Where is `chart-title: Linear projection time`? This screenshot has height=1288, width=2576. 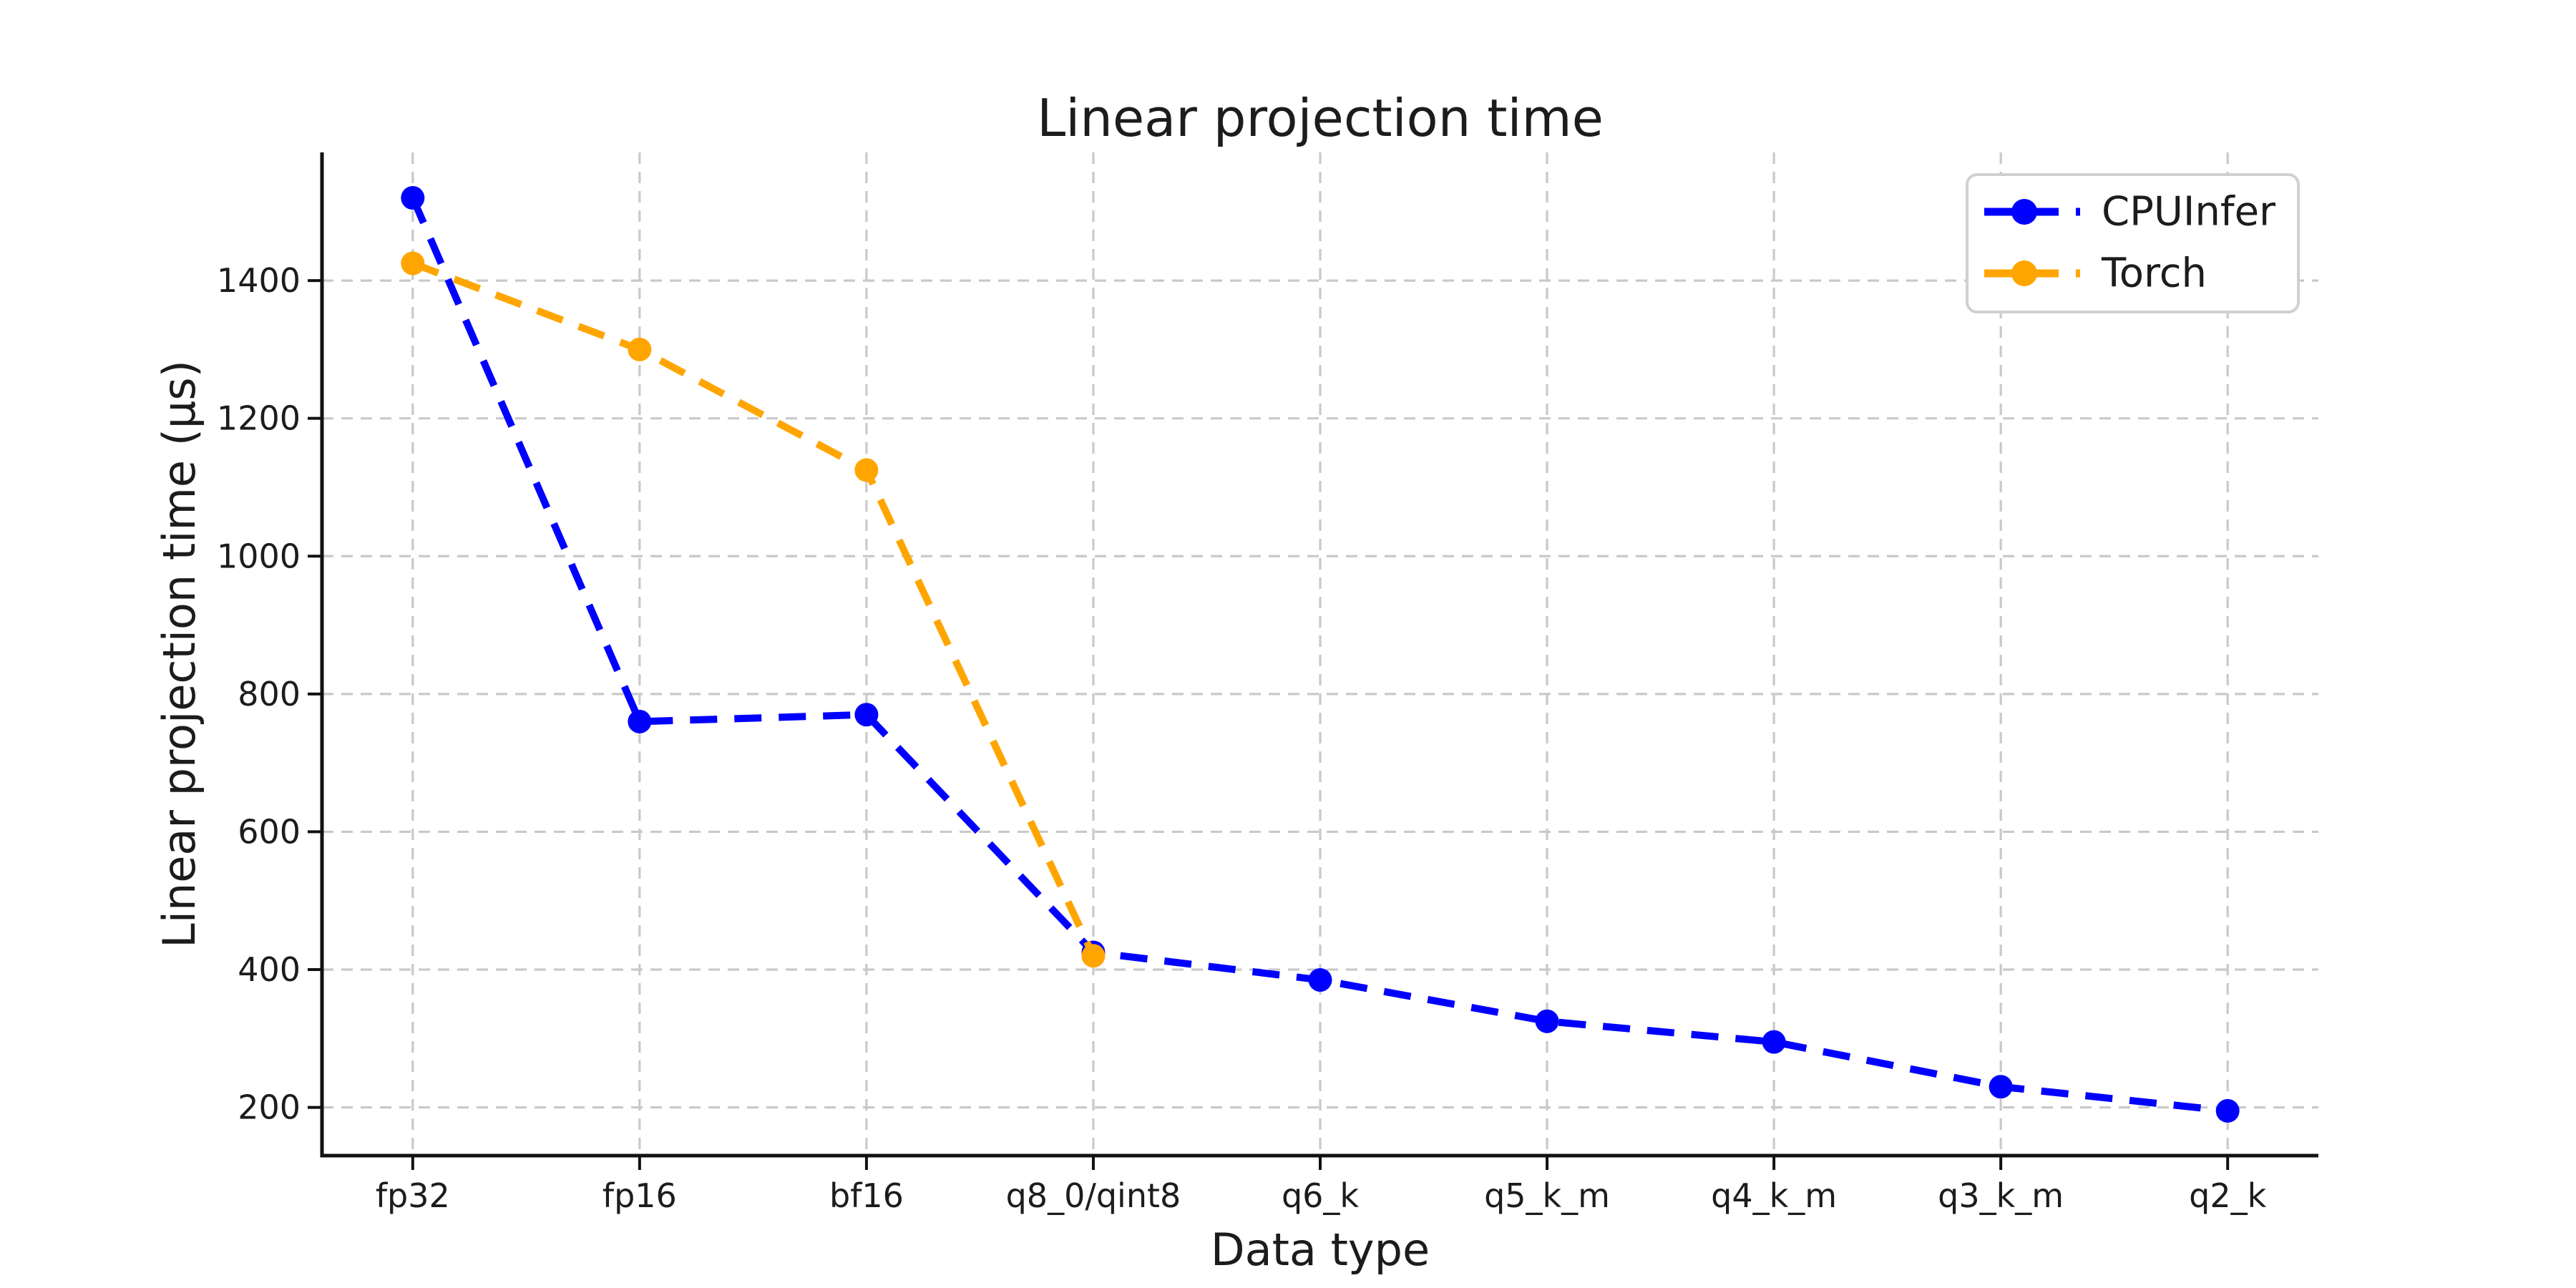
chart-title: Linear projection time is located at coordinates (1320, 118).